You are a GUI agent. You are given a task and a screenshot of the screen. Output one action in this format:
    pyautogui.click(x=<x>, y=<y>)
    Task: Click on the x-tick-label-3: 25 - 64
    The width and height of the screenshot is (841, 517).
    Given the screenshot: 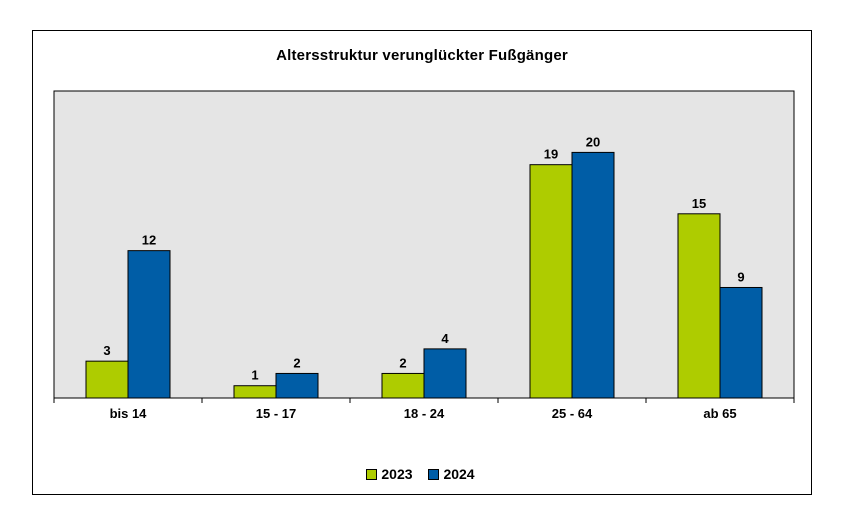 What is the action you would take?
    pyautogui.click(x=572, y=413)
    